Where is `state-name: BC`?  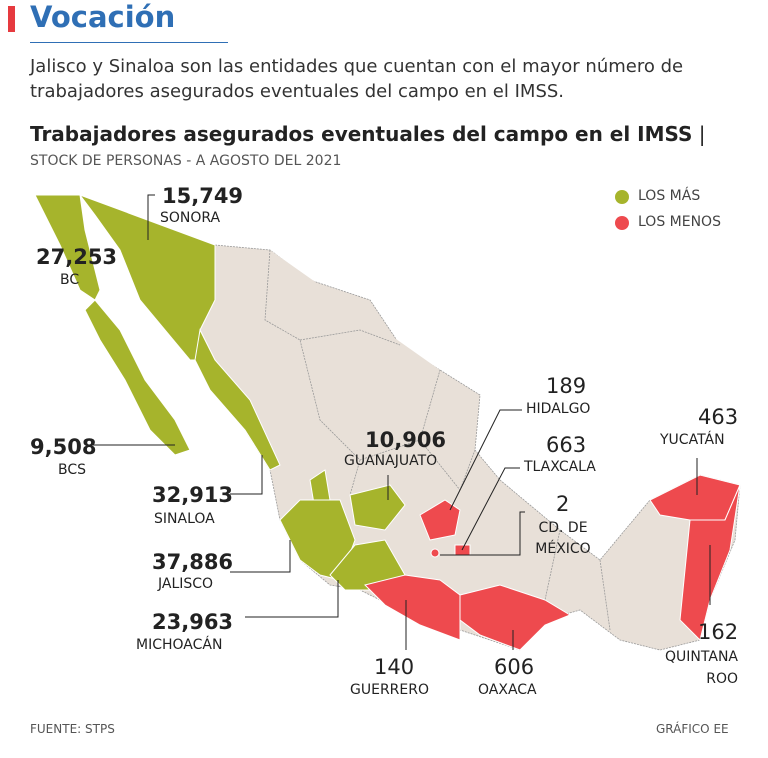 state-name: BC is located at coordinates (70, 280).